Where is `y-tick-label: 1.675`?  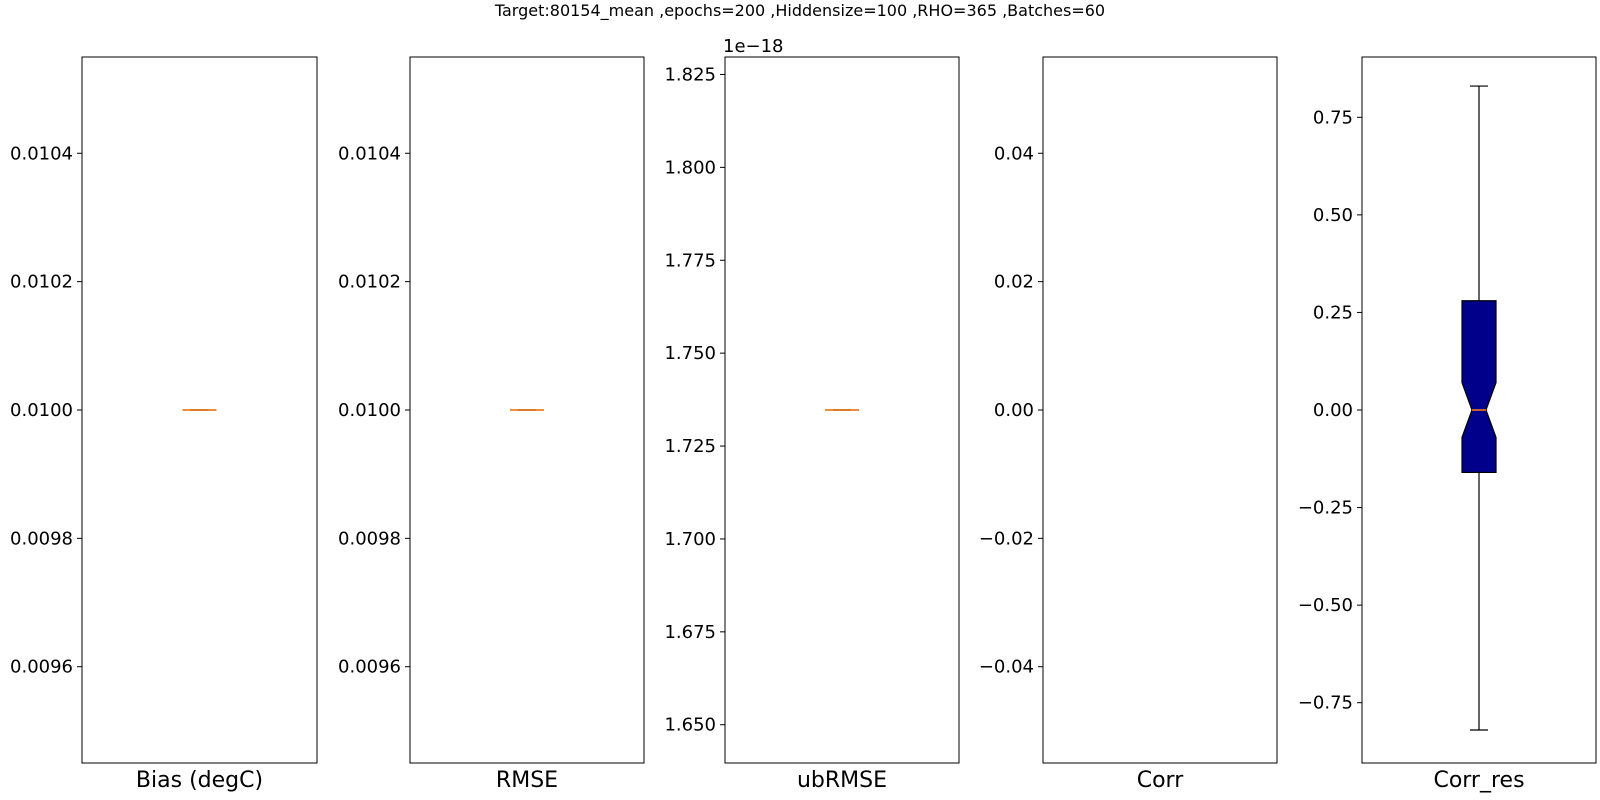 y-tick-label: 1.675 is located at coordinates (690, 632).